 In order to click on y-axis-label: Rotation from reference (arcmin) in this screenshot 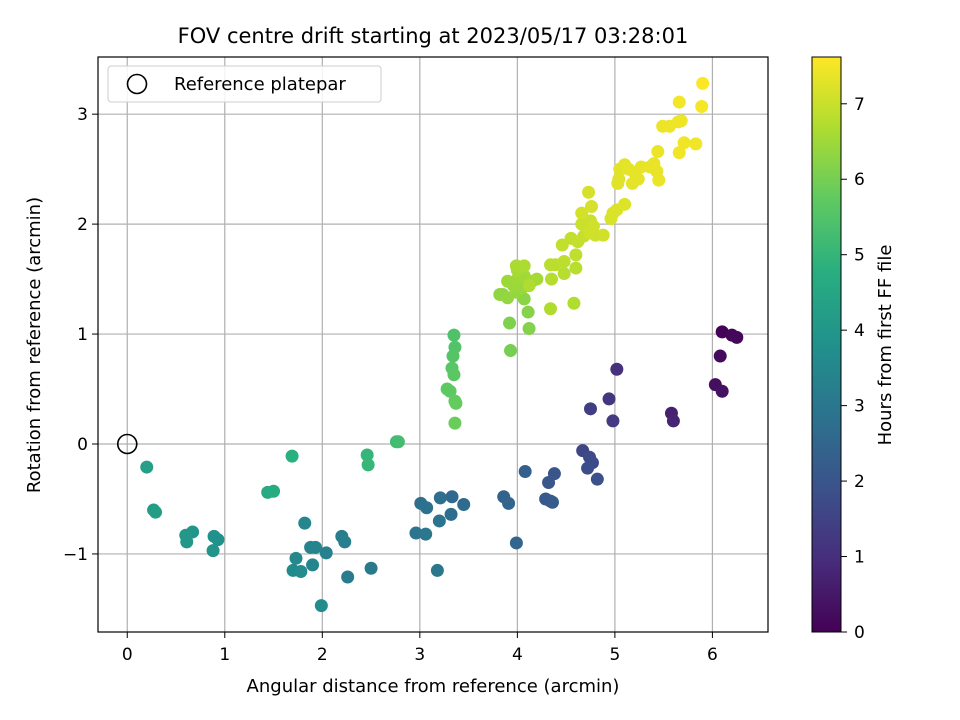, I will do `click(34, 345)`.